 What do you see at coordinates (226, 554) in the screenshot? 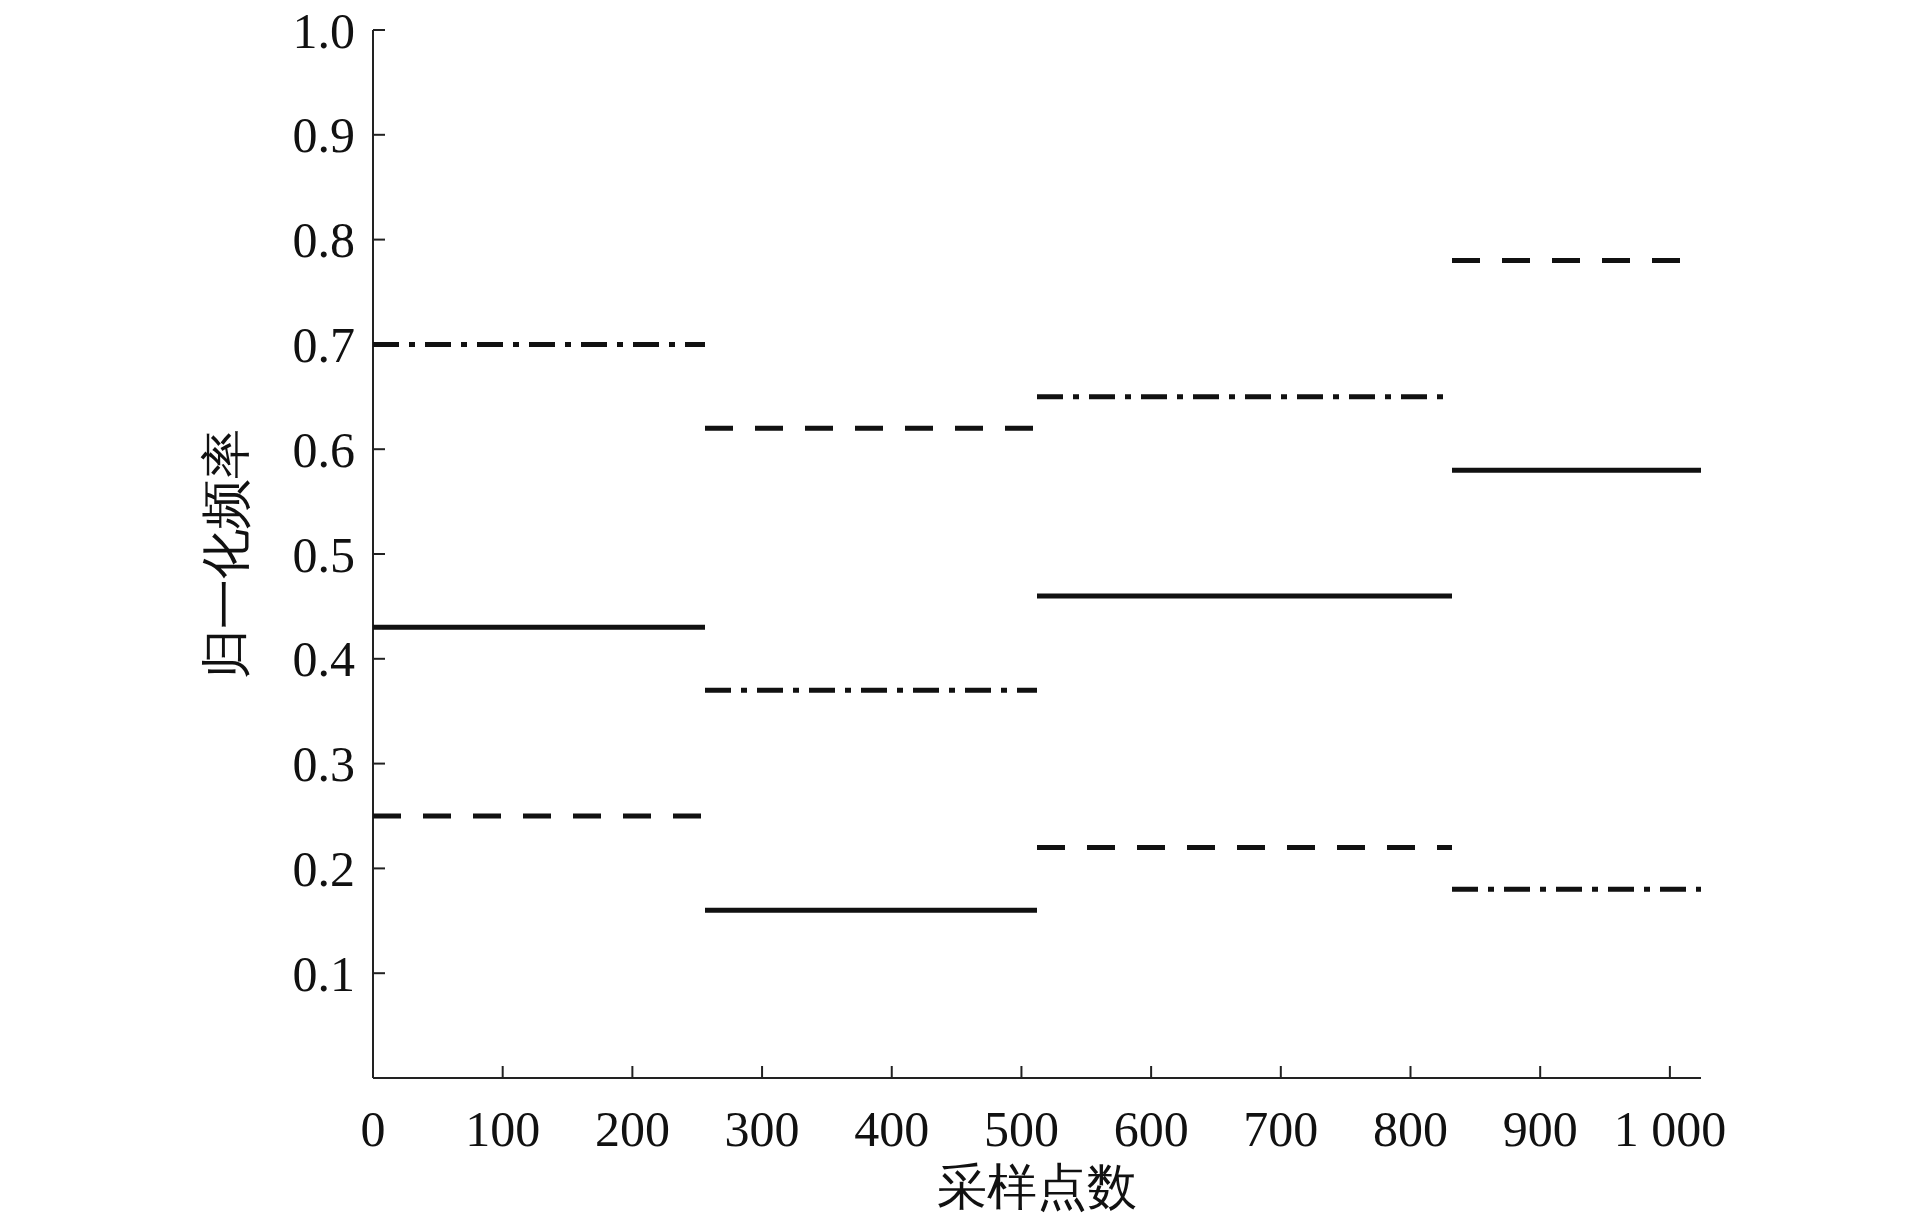
I see `y-axis-title: 归一化频率` at bounding box center [226, 554].